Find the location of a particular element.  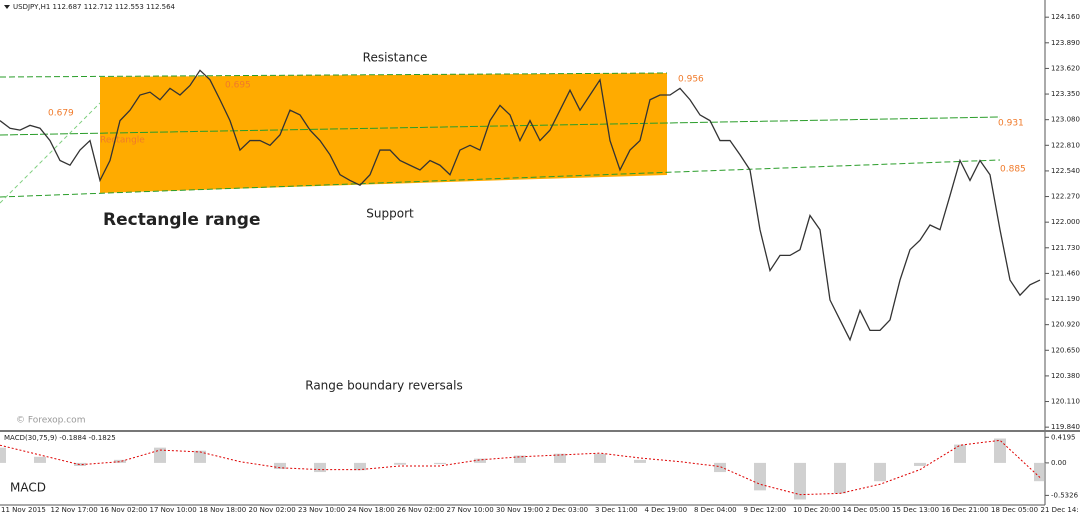

y-tick-label: 122.000 is located at coordinates (1065, 222).